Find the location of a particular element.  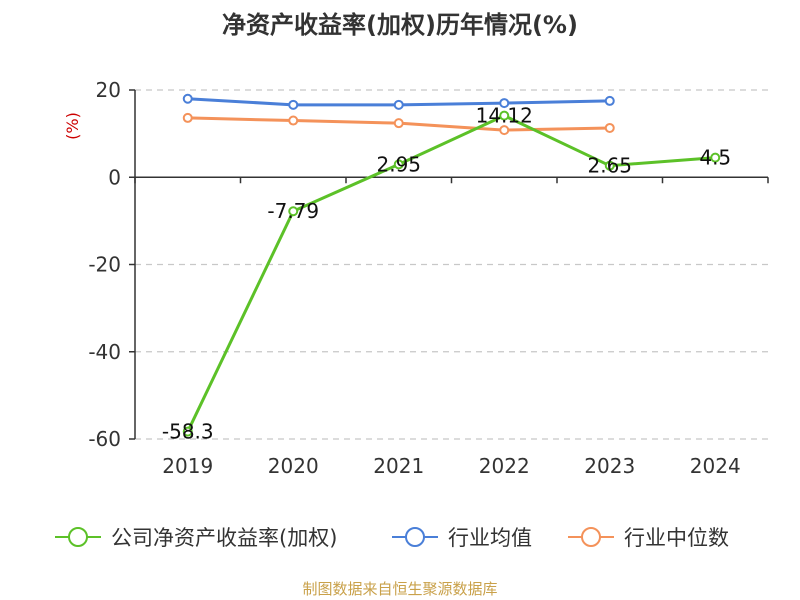

legend-item: 公司净资产收益率(加权) is located at coordinates (196, 538).